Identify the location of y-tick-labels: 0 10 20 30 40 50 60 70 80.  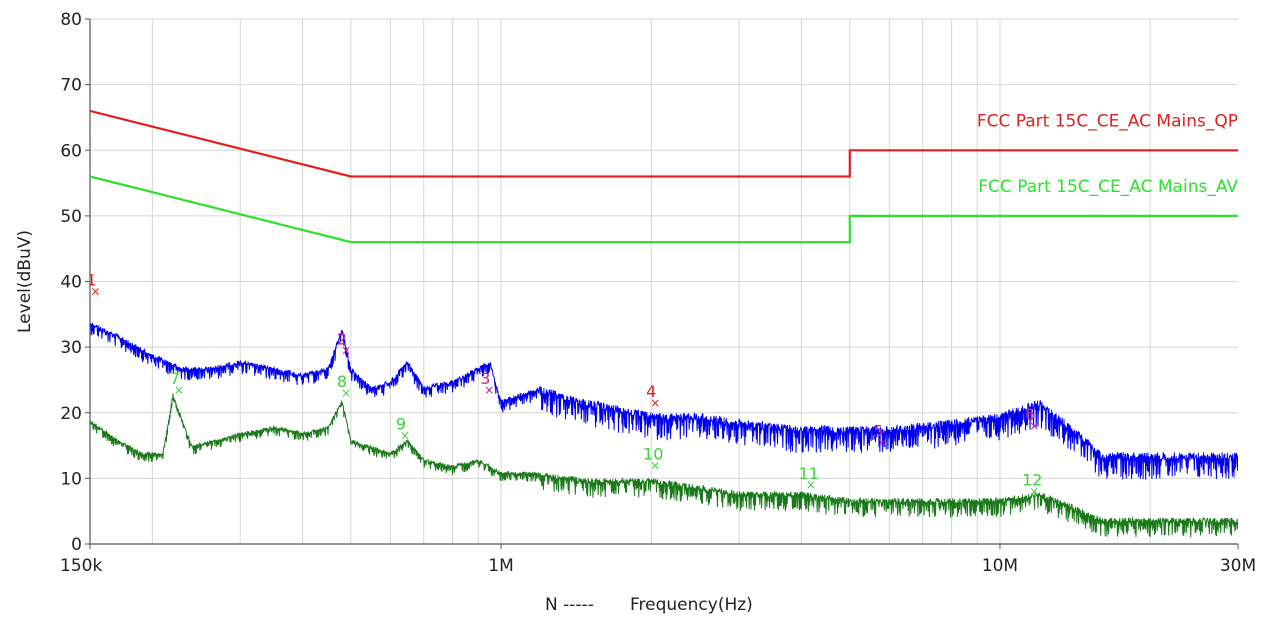
(75, 282).